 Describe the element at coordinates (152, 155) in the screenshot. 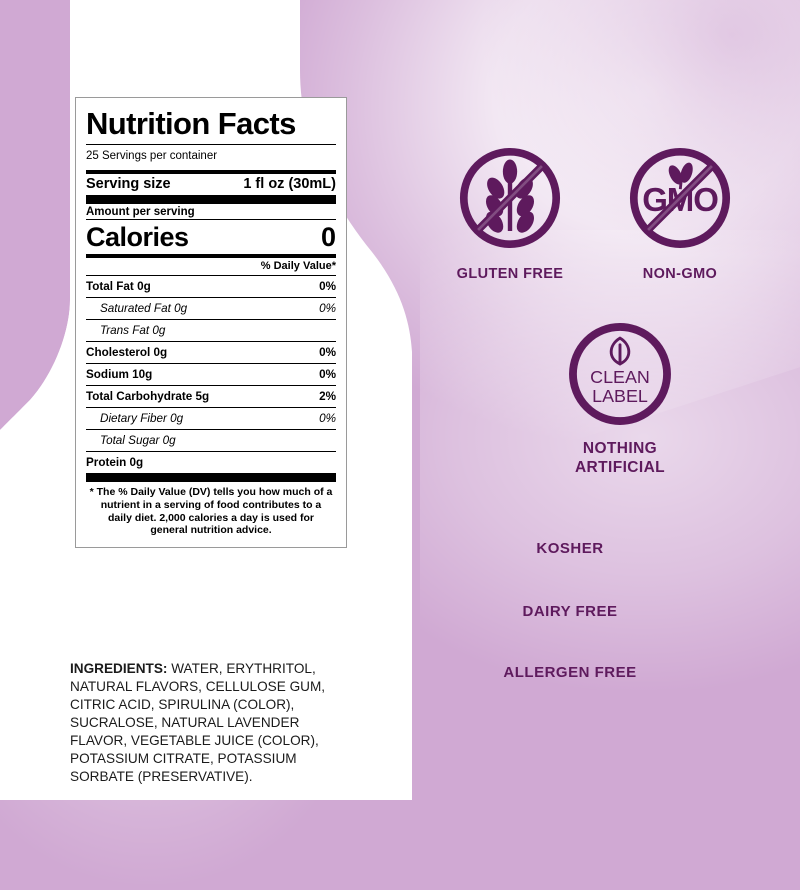

I see `servings-per-container: 25 Servings per container` at that location.